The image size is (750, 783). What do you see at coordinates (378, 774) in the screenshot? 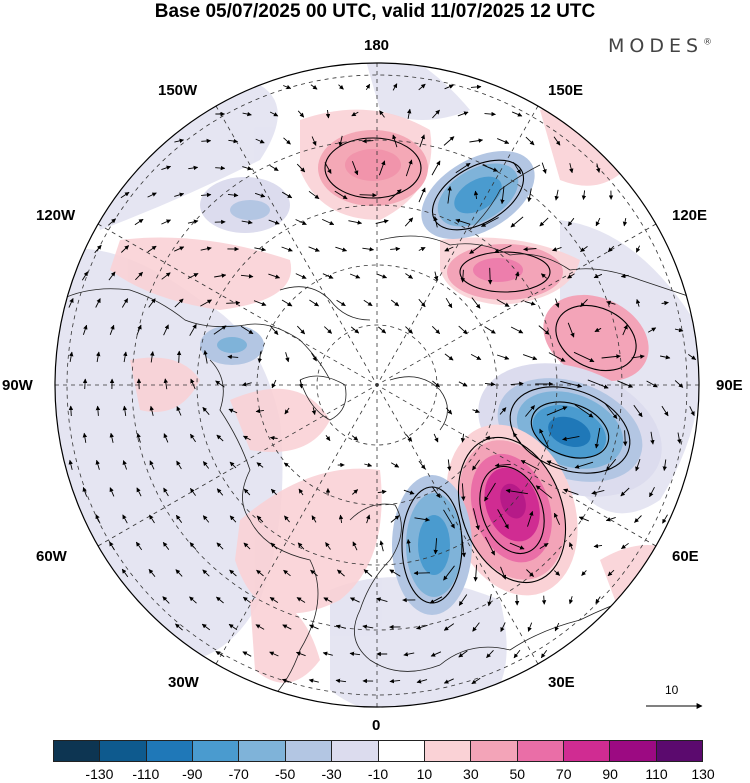
I see `colorbar-tick-label: -10` at bounding box center [378, 774].